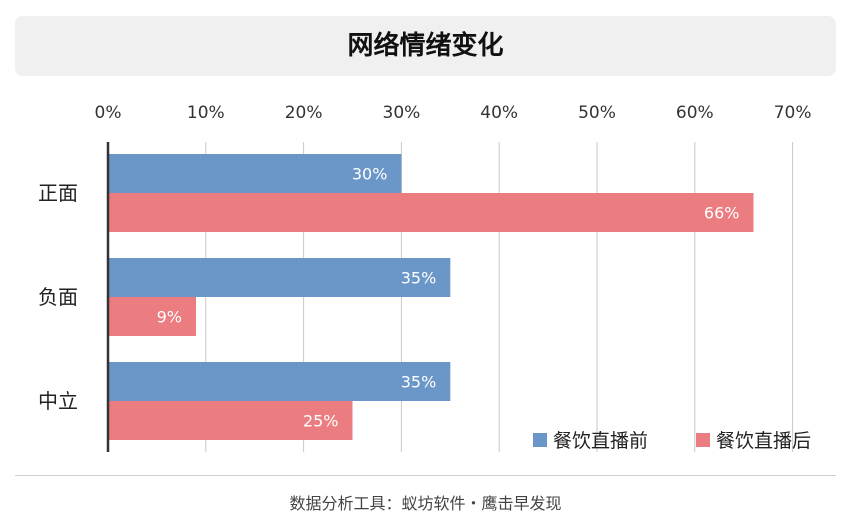 The image size is (851, 524). What do you see at coordinates (58, 193) in the screenshot?
I see `y-category-label: 正面` at bounding box center [58, 193].